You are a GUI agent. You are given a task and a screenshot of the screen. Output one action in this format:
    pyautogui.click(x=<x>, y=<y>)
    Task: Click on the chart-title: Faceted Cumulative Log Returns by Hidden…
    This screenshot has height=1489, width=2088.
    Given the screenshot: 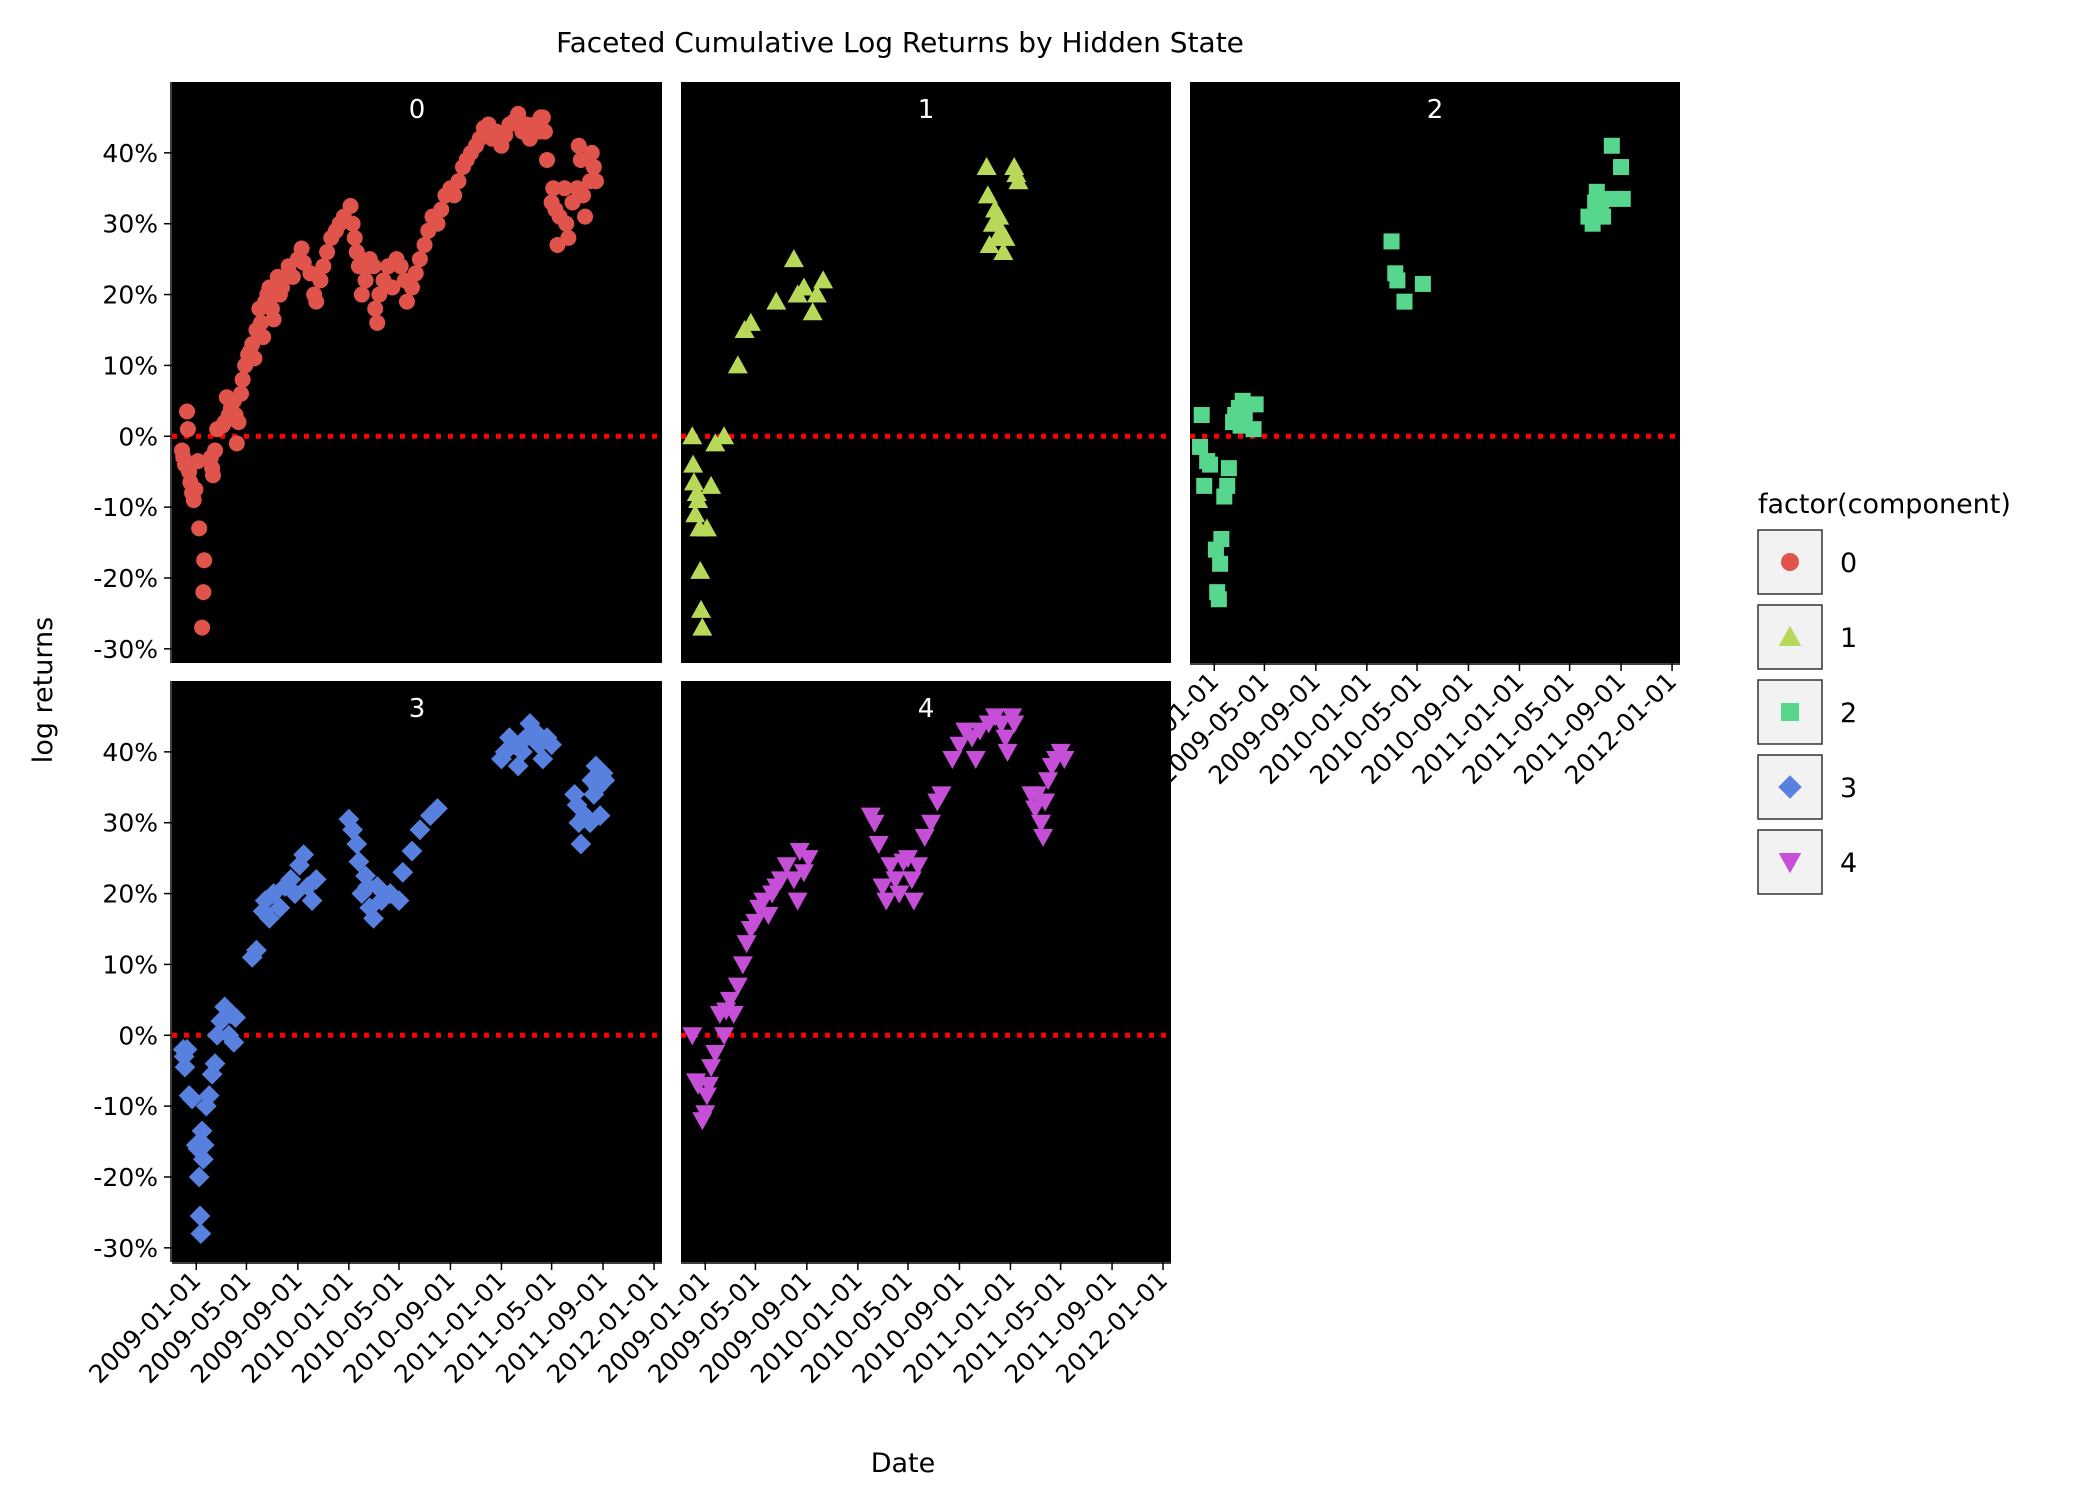 What is the action you would take?
    pyautogui.click(x=900, y=42)
    